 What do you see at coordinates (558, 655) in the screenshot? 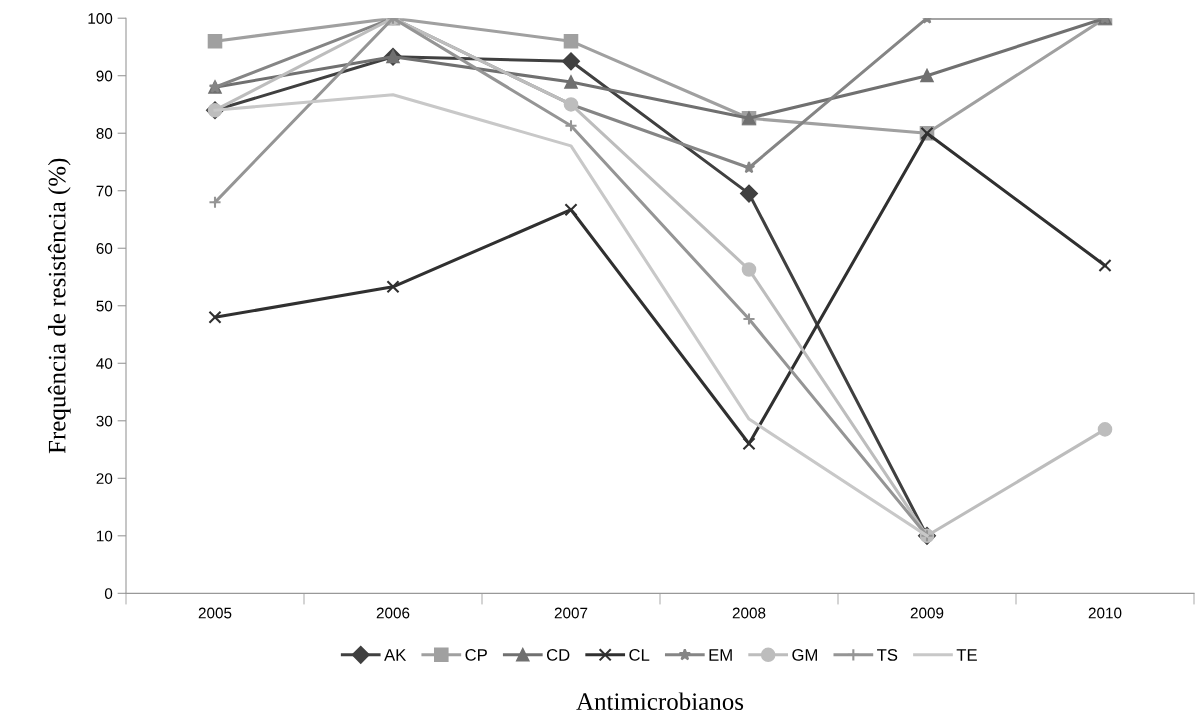
I see `legend-label: CD` at bounding box center [558, 655].